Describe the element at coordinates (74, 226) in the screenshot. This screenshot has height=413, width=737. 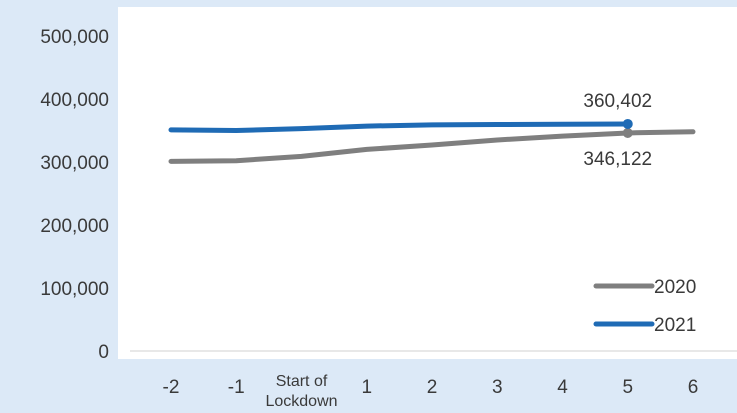
I see `y-tick-label: 200,000` at that location.